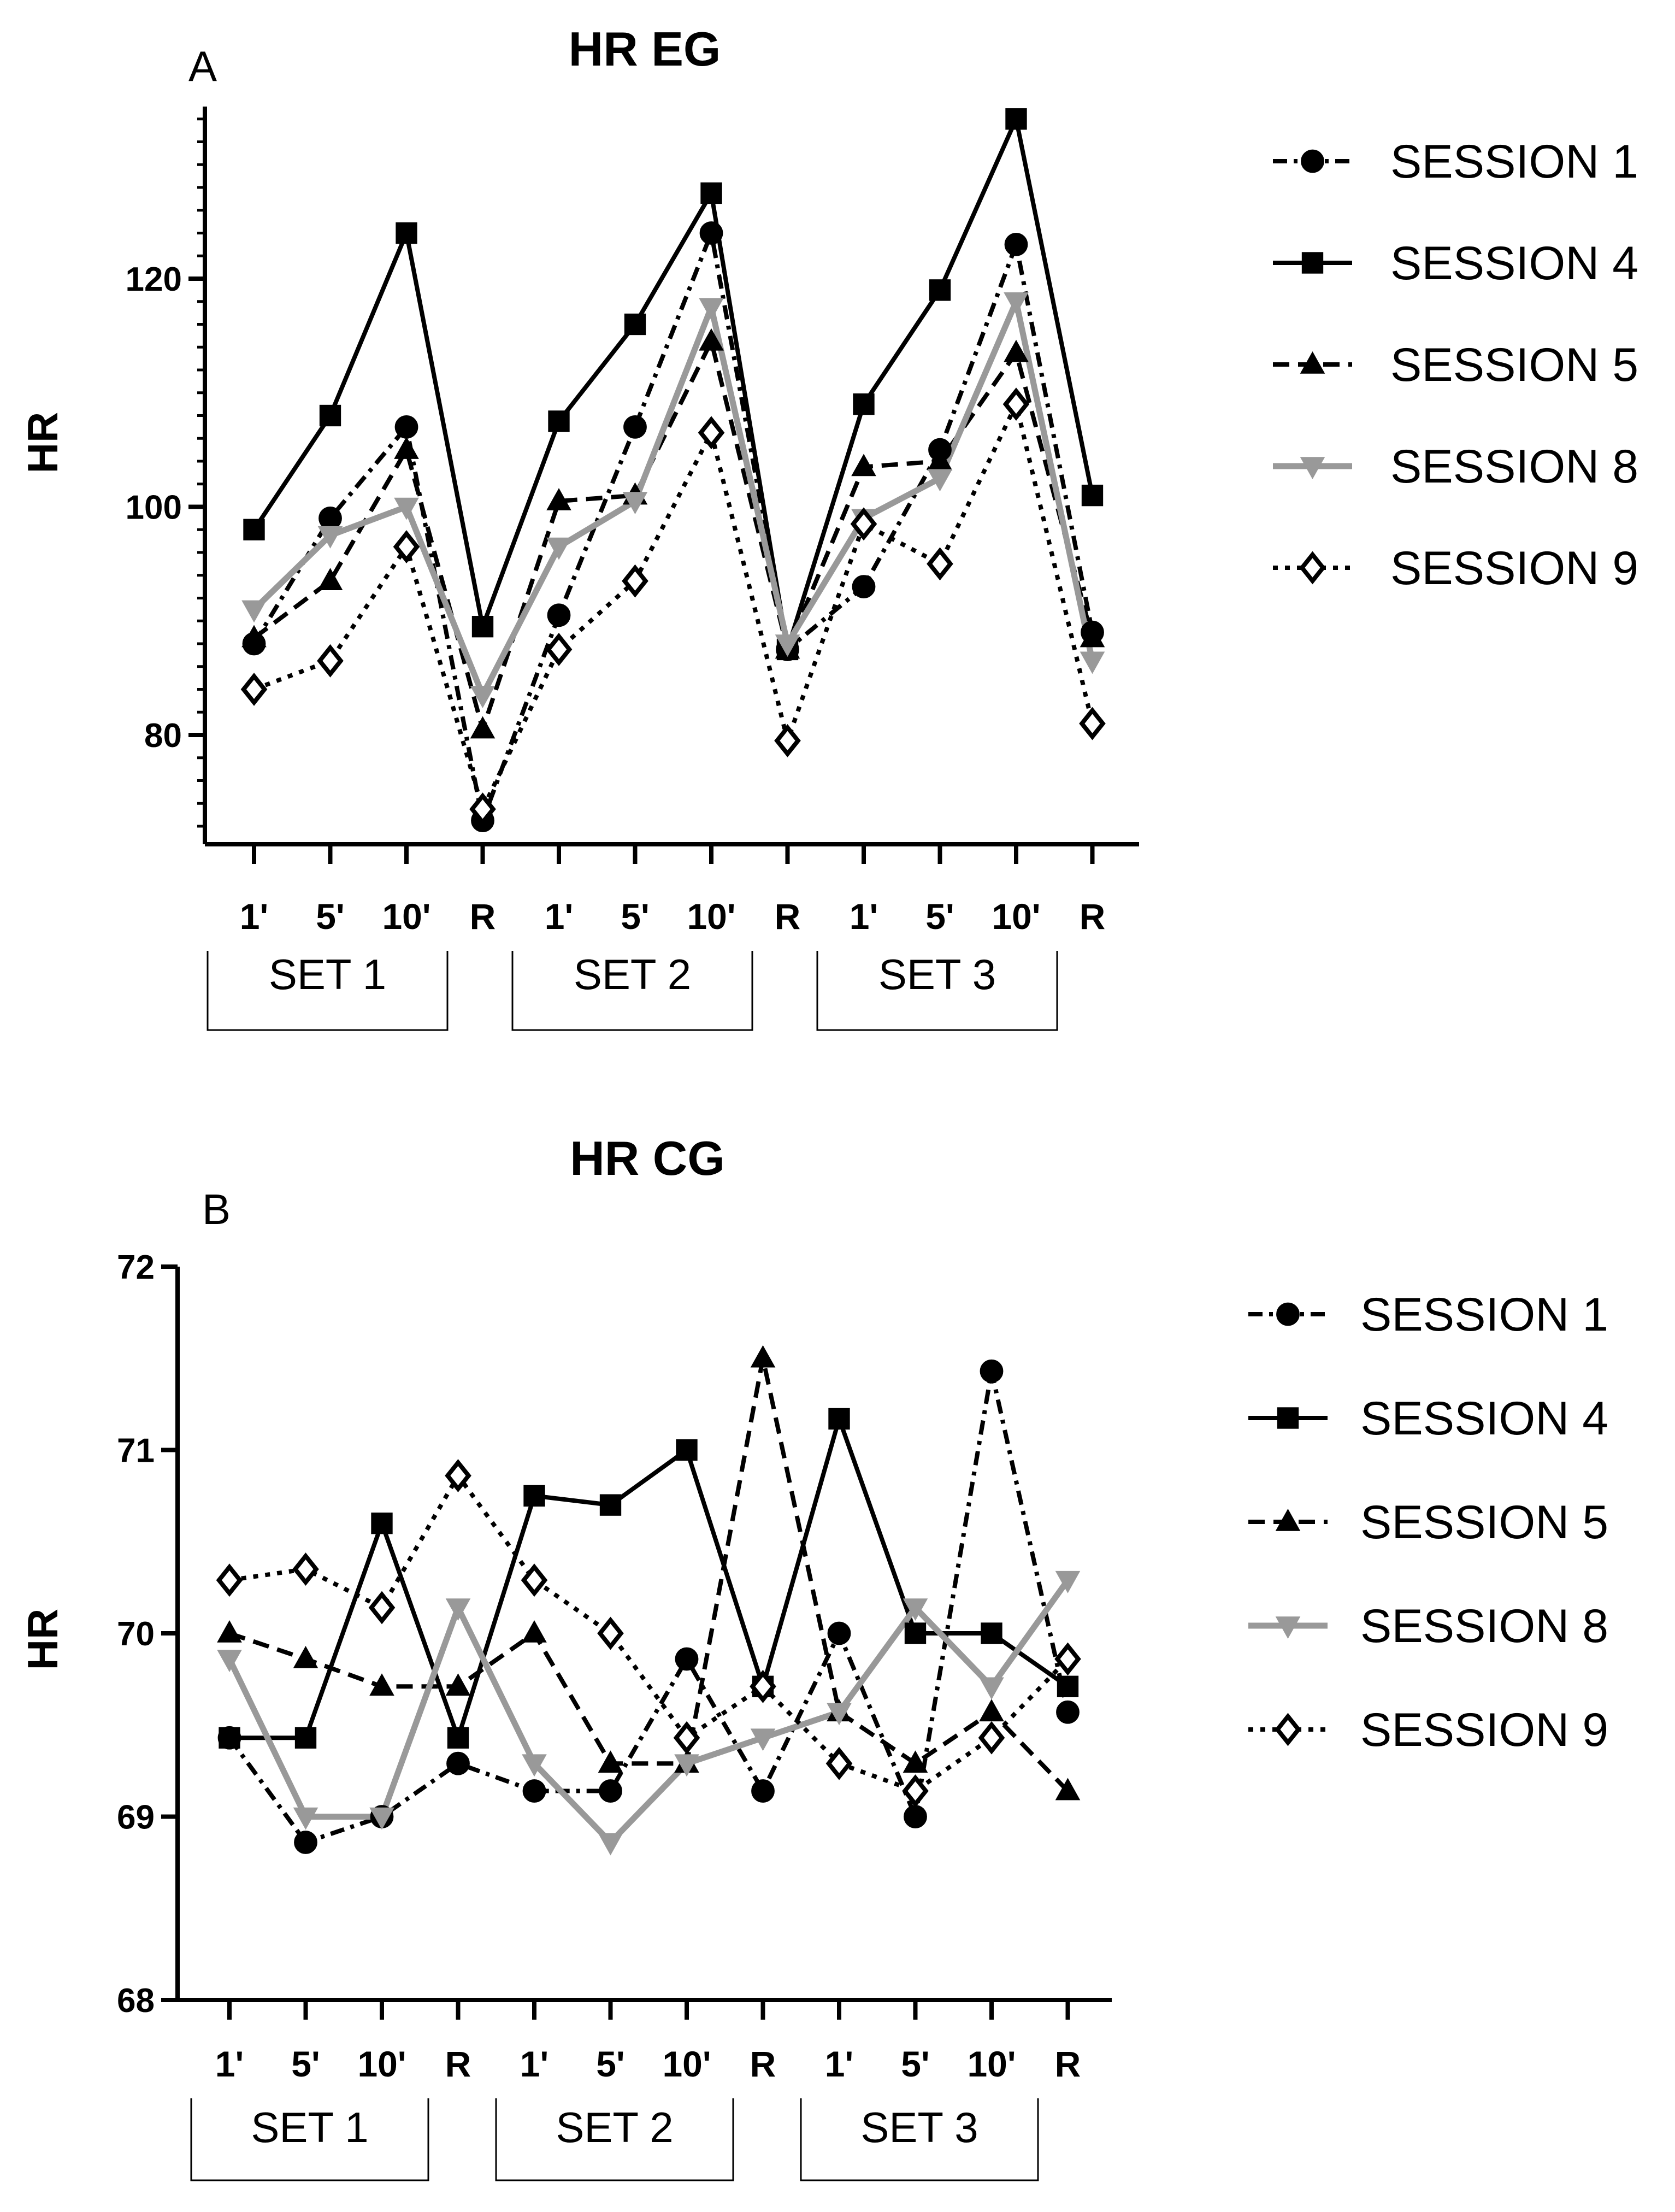 The image size is (1675, 2212). Describe the element at coordinates (1484, 1418) in the screenshot. I see `legend-label: SESSION 4` at that location.